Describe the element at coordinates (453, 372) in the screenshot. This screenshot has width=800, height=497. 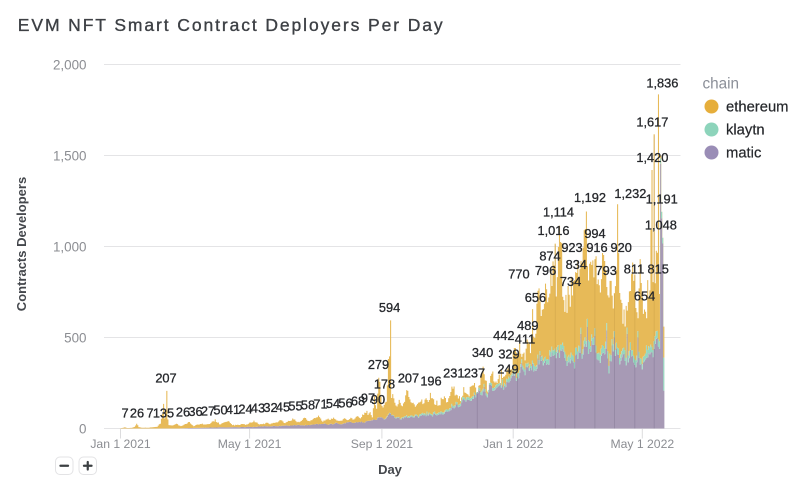
I see `svg-text: 231` at that location.